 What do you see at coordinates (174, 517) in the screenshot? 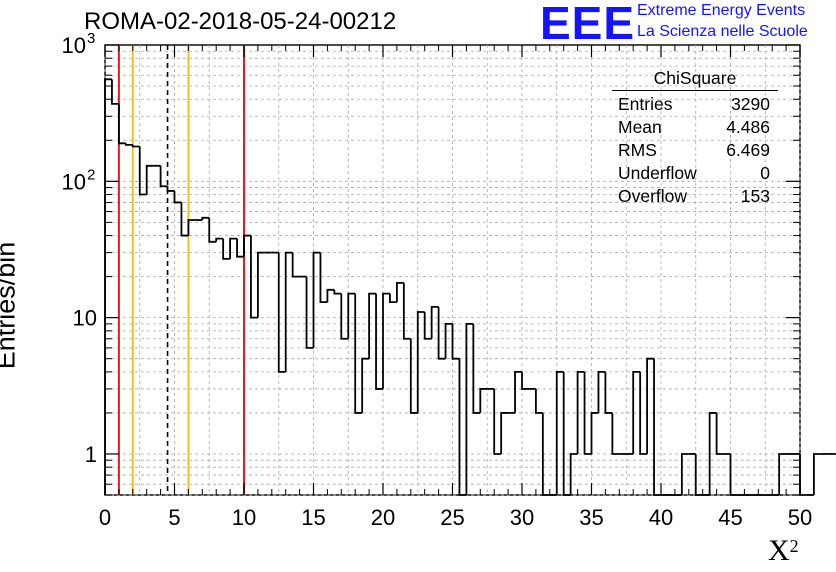
I see `x-tick-label: 5` at bounding box center [174, 517].